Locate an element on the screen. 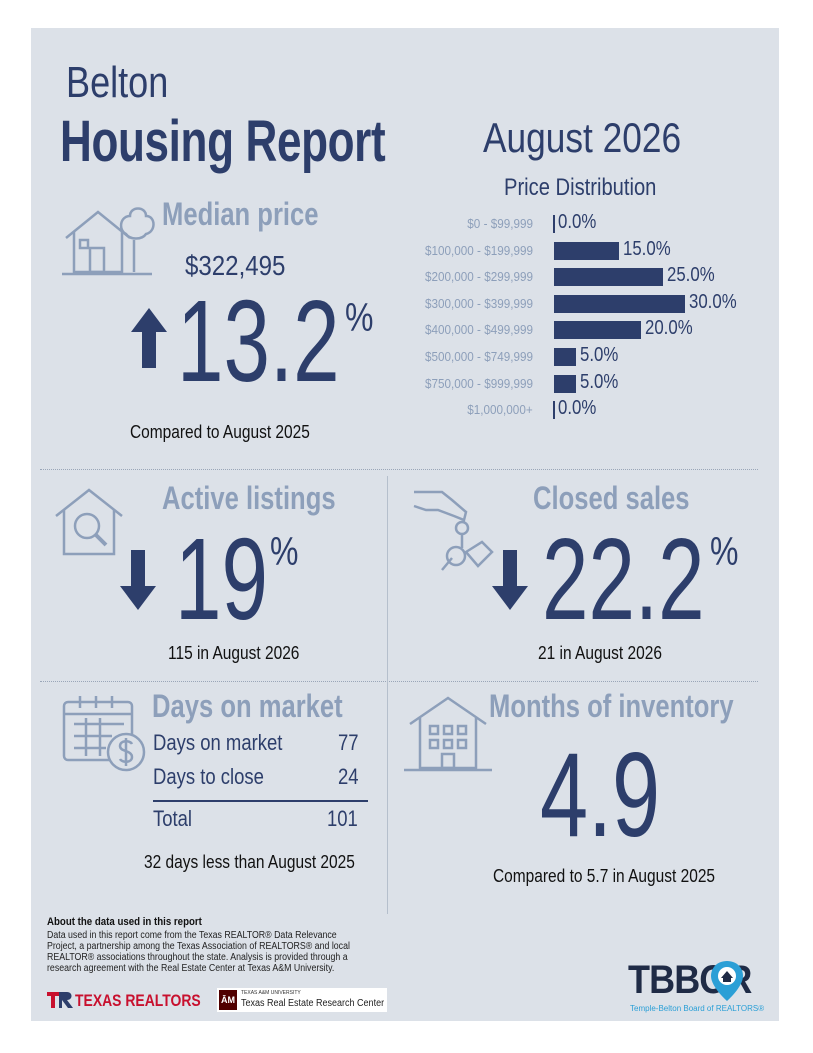 The height and width of the screenshot is (1053, 813). tbbor-logo: TBBOR Temple-Belton Board of REALTORS® is located at coordinates (703, 988).